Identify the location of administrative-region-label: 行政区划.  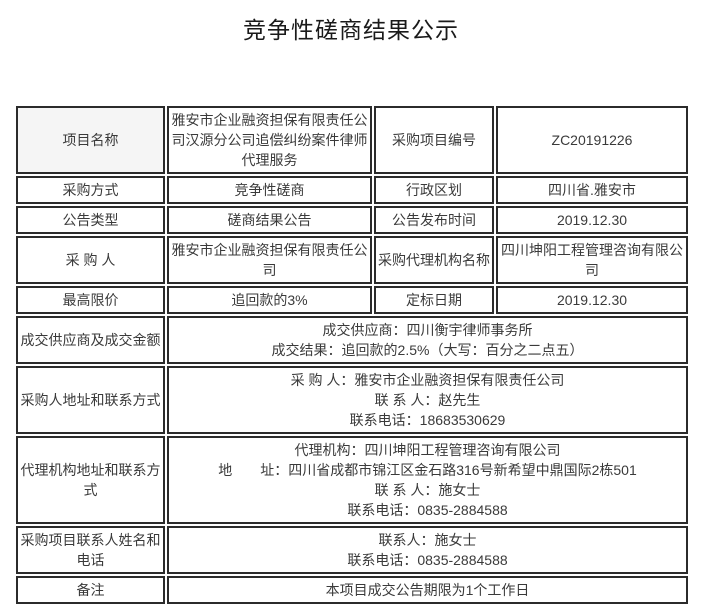
(434, 190).